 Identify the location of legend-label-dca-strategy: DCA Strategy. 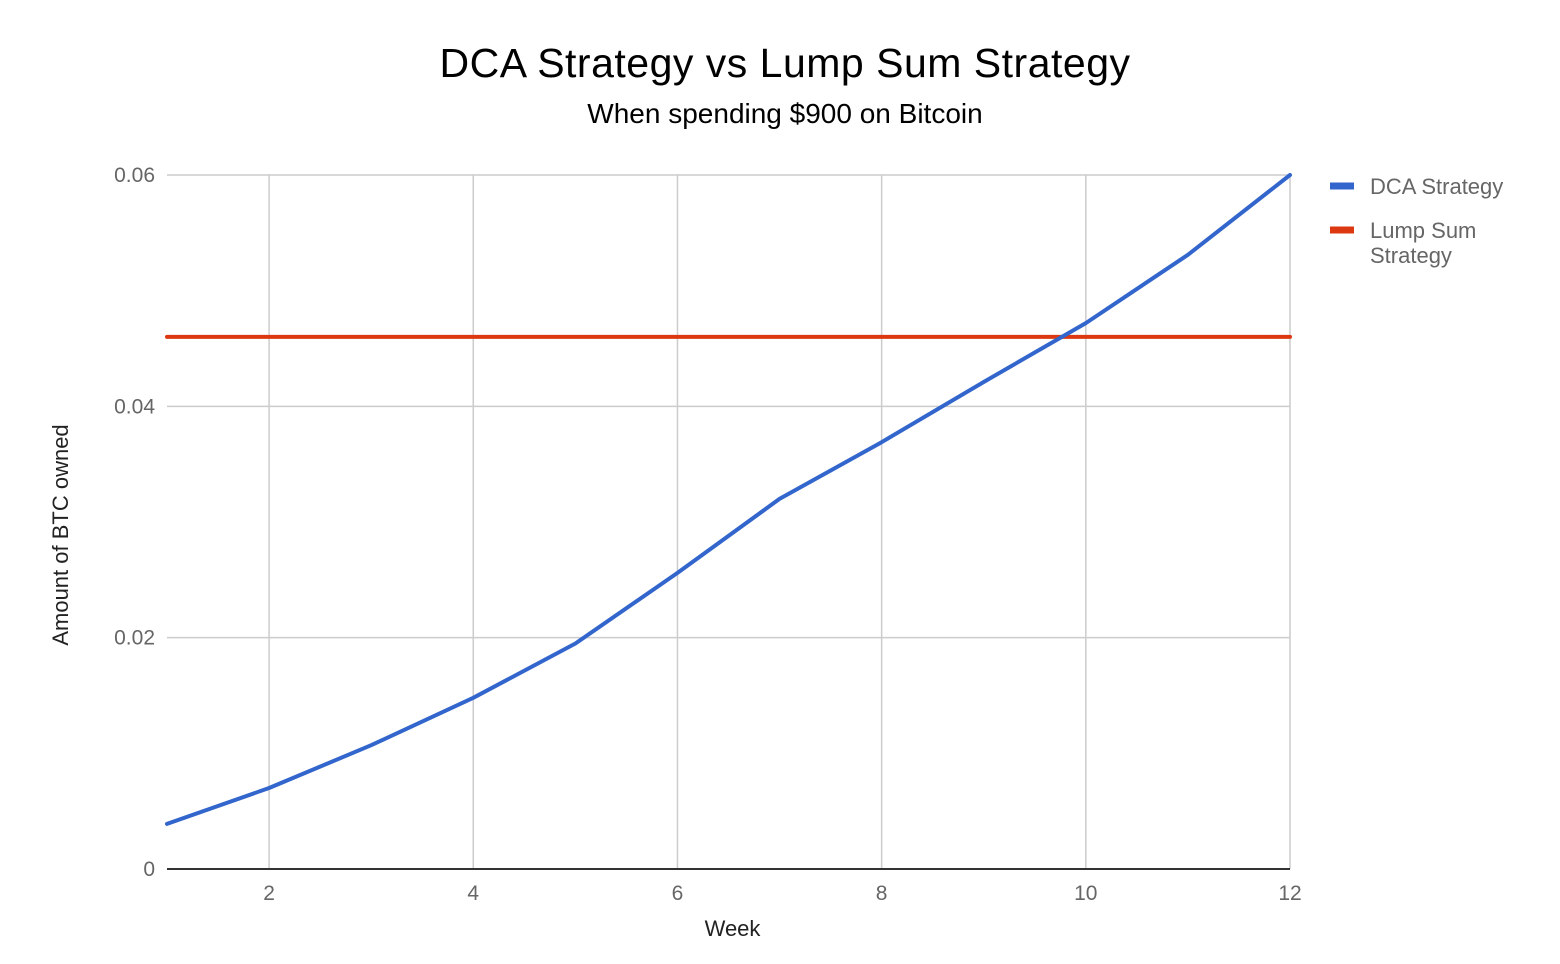
(1436, 186).